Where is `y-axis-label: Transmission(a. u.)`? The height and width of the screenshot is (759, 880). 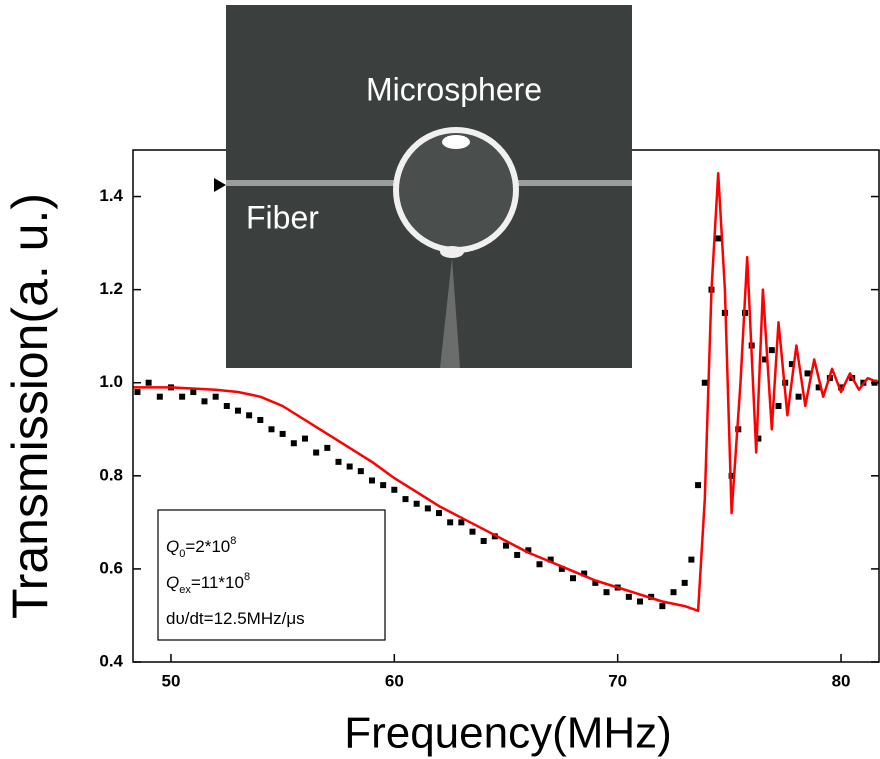 y-axis-label: Transmission(a. u.) is located at coordinates (30, 406).